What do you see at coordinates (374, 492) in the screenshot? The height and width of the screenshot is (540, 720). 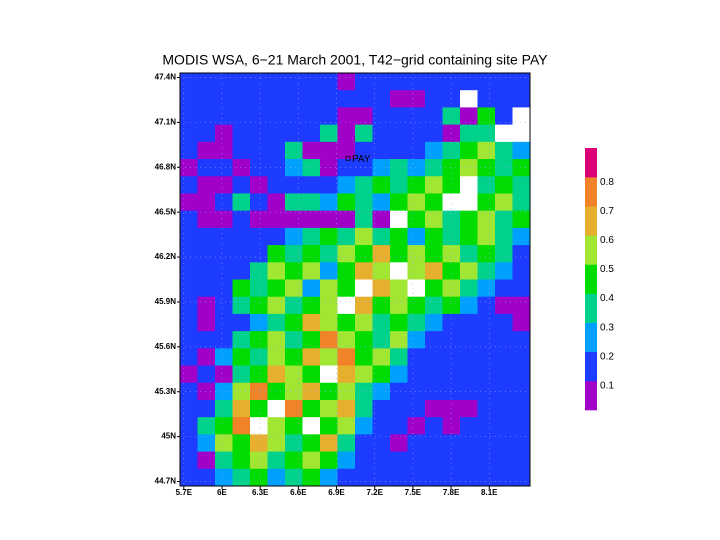 I see `x-tick-label: 7.2E` at bounding box center [374, 492].